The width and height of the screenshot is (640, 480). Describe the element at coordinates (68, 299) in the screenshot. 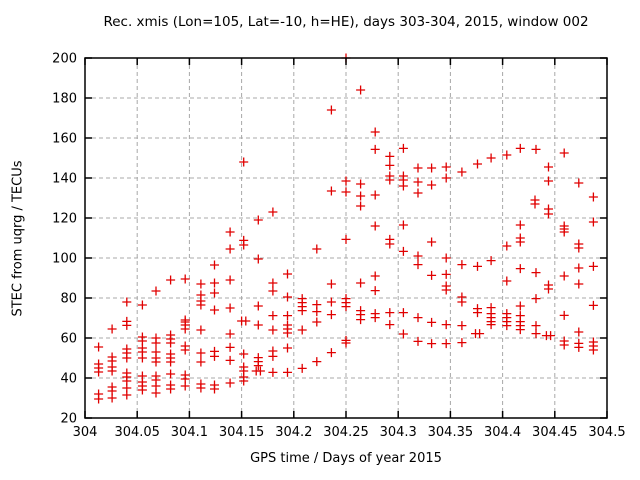

I see `y-tick-label: 80` at that location.